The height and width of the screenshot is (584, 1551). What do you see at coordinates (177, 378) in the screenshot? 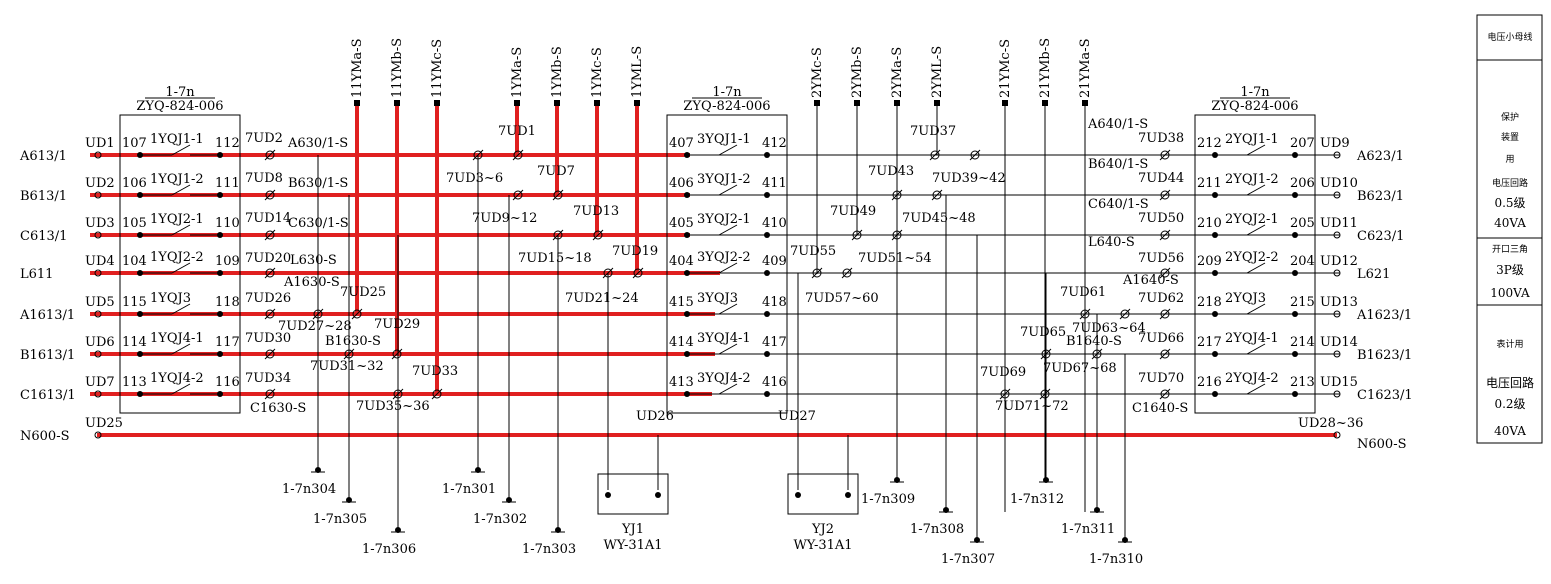
I see `label: 1YQJ4-2` at bounding box center [177, 378].